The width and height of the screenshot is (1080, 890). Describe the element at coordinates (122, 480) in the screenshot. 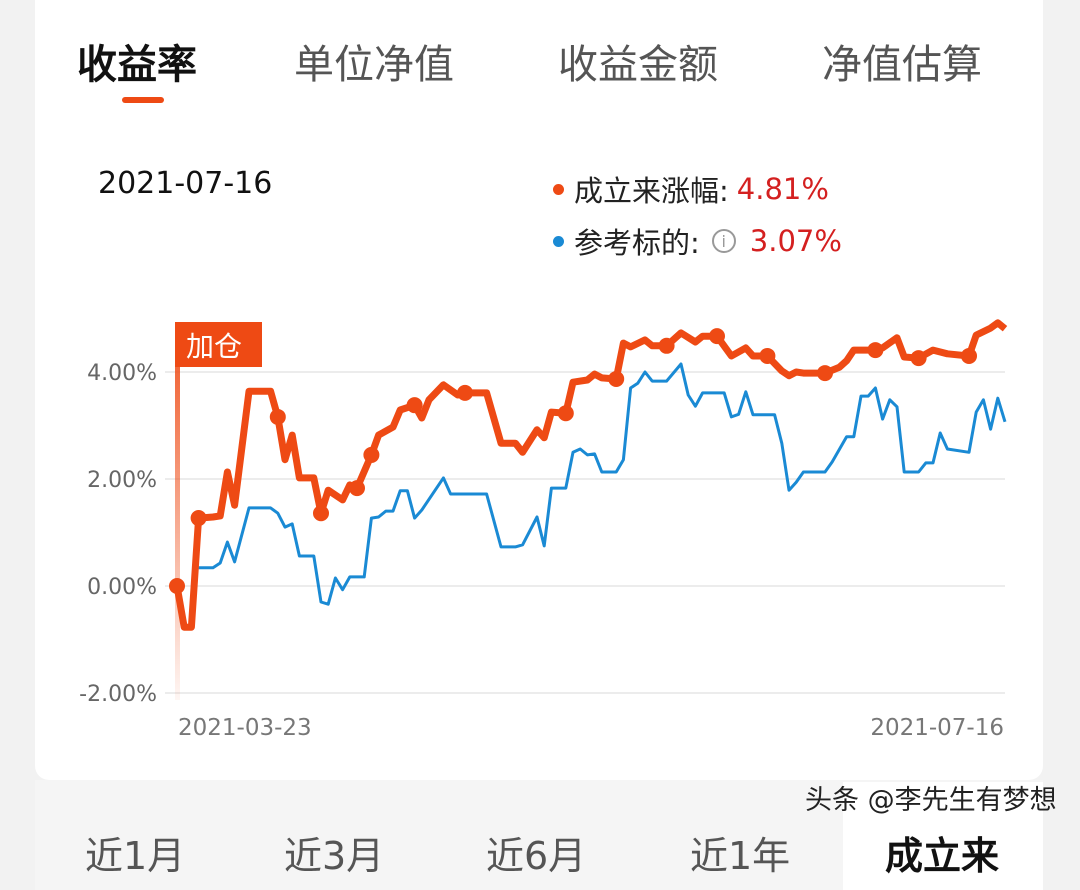

I see `y-tick-label: 2.00%` at that location.